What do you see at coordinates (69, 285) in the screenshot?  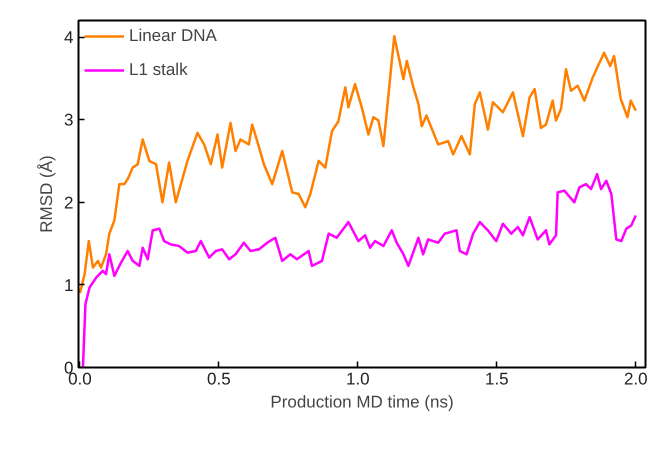 I see `y-tick-label: 1` at bounding box center [69, 285].